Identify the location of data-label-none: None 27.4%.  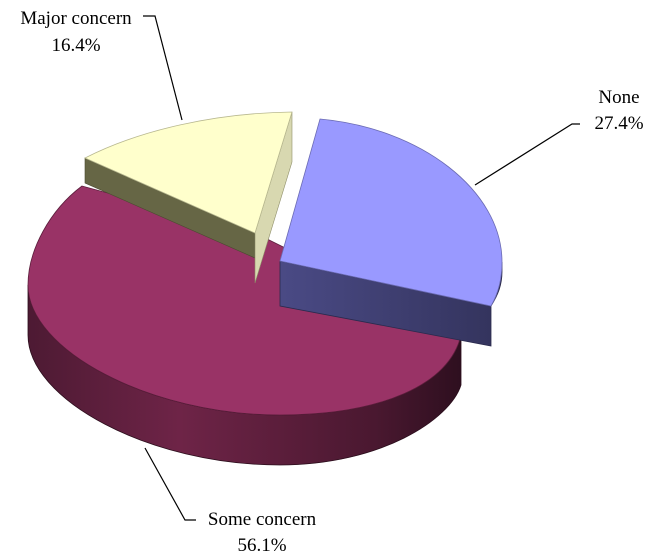
(618, 110).